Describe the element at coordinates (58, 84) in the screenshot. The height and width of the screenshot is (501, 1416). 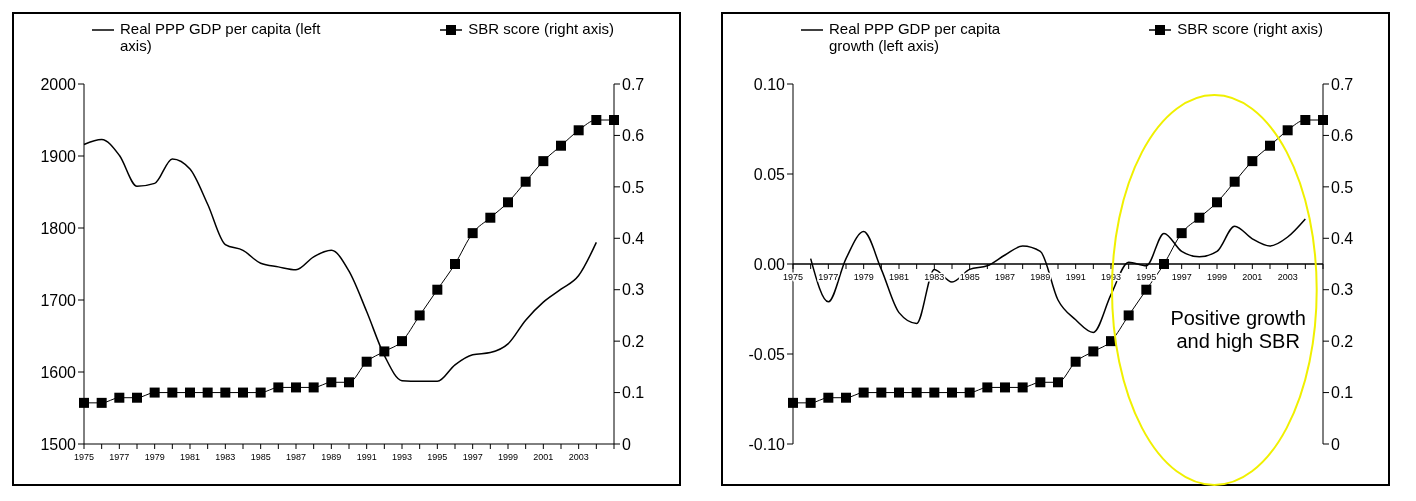
I see `y-tick-label: 2000` at that location.